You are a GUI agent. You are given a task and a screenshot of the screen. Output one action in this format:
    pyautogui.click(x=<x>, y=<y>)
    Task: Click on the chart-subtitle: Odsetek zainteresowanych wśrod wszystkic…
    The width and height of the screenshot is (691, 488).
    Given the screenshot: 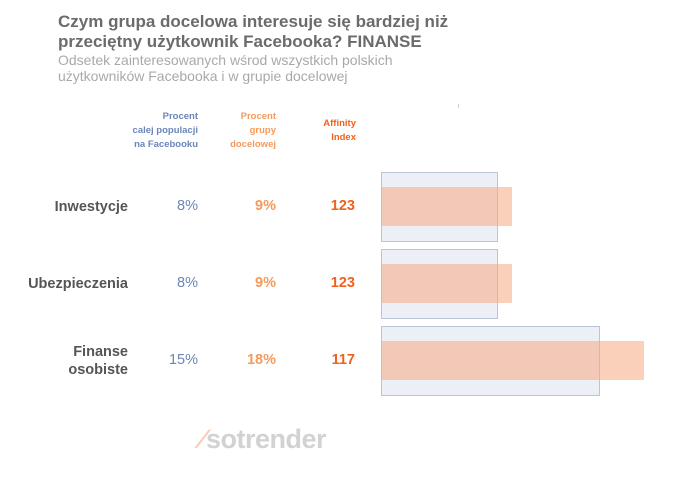 What is the action you would take?
    pyautogui.click(x=225, y=68)
    